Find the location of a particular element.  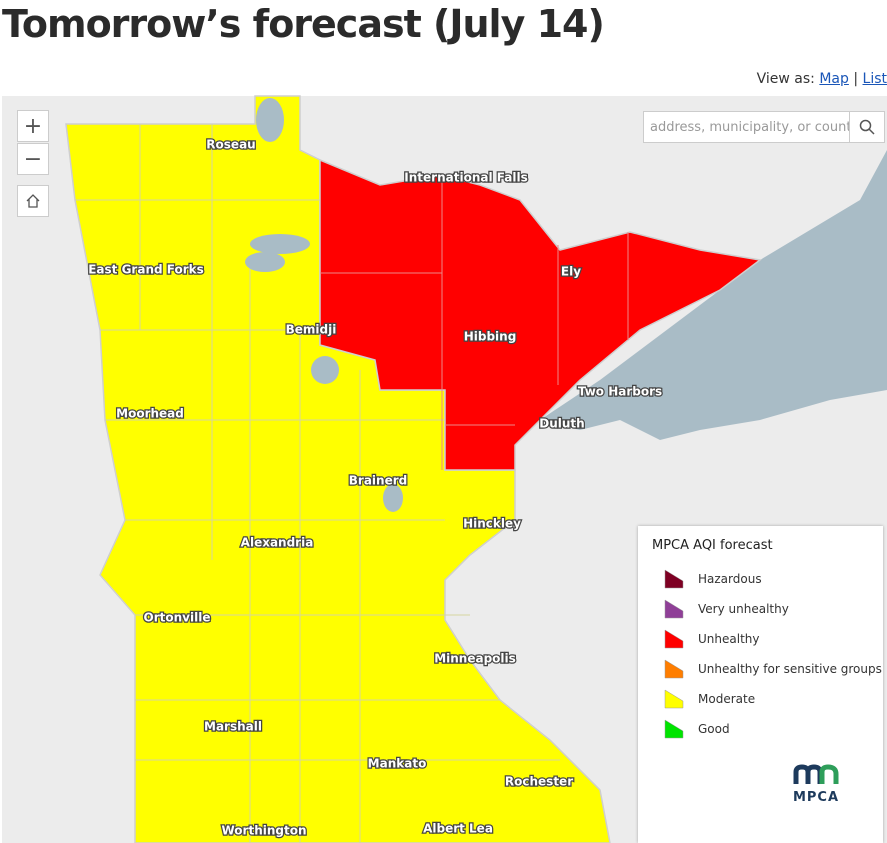

view-as: View as: Map | List is located at coordinates (821, 79).